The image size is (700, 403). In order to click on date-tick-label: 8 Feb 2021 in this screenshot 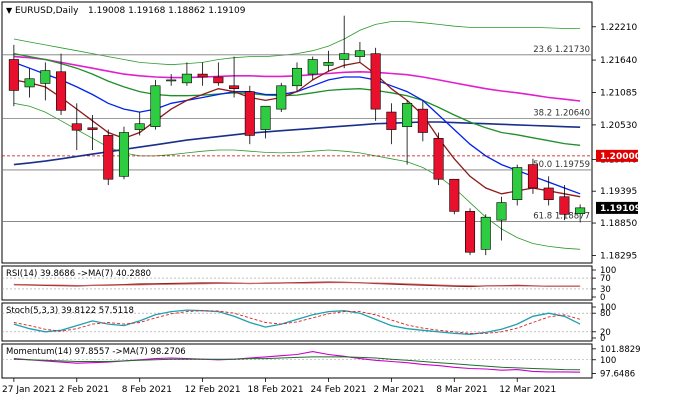, I will do `click(147, 390)`.